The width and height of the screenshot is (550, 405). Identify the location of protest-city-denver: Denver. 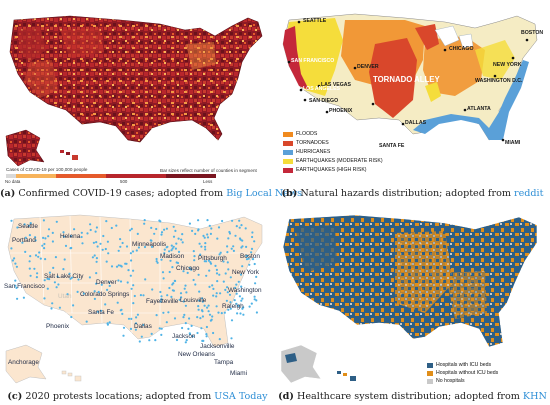
(106, 282).